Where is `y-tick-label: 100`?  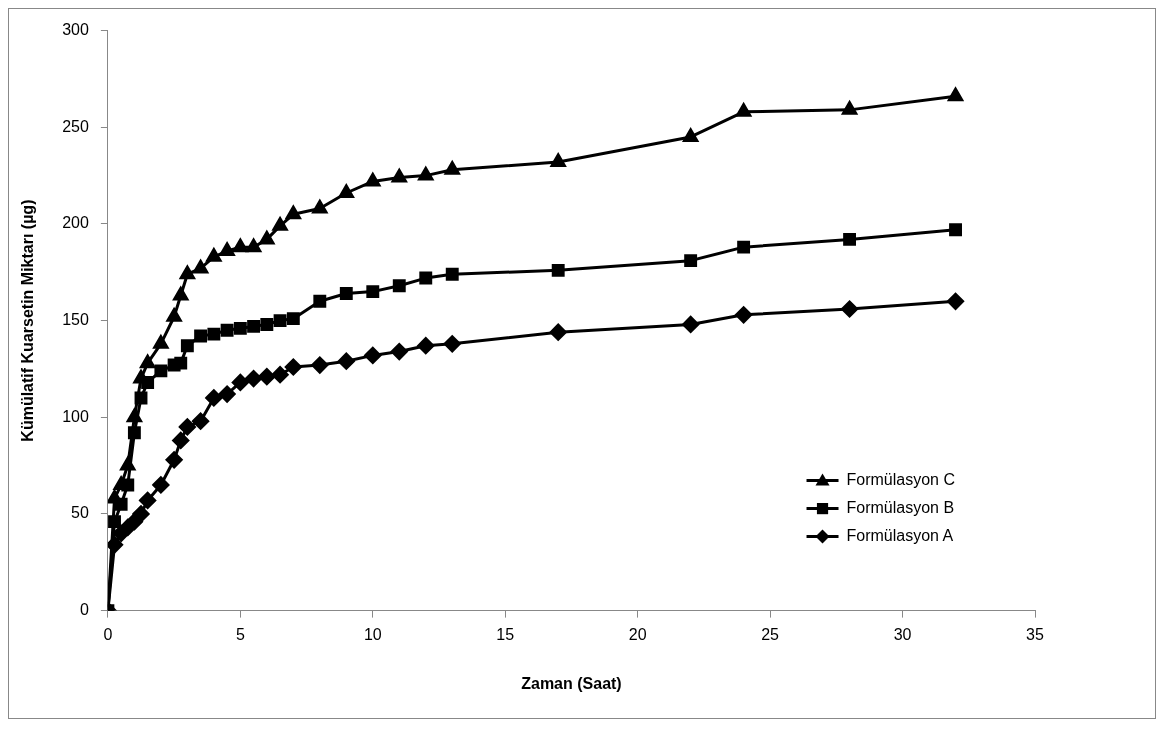 y-tick-label: 100 is located at coordinates (75, 416).